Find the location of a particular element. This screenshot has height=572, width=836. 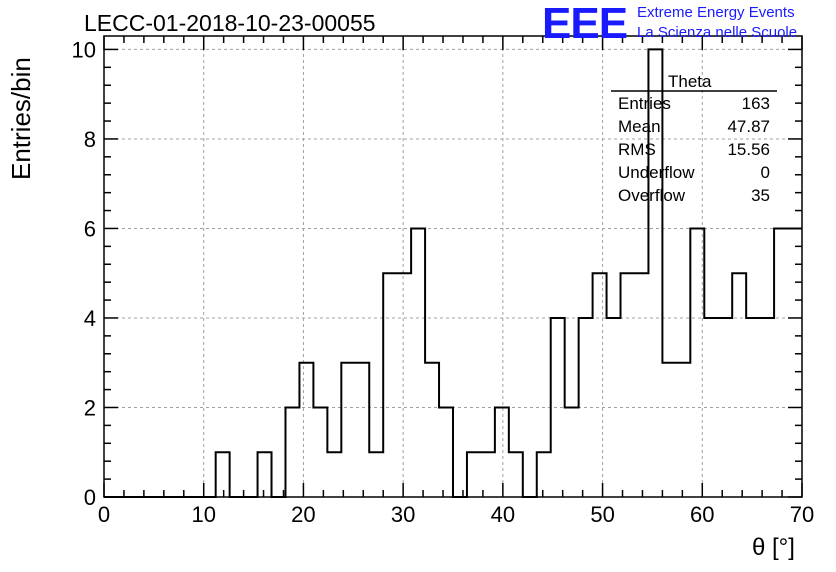

stat-value: 163 is located at coordinates (755, 103).